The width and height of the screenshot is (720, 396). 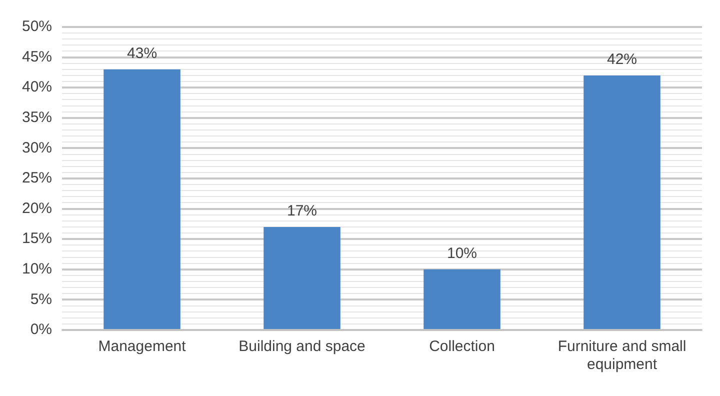 What do you see at coordinates (302, 347) in the screenshot?
I see `x-tick-label: Building and space` at bounding box center [302, 347].